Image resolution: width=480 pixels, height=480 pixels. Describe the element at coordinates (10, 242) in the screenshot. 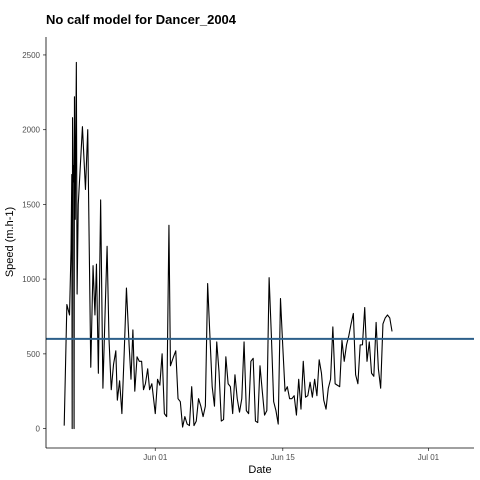

I see `y-axis-title: Speed (m.h-1)` at that location.